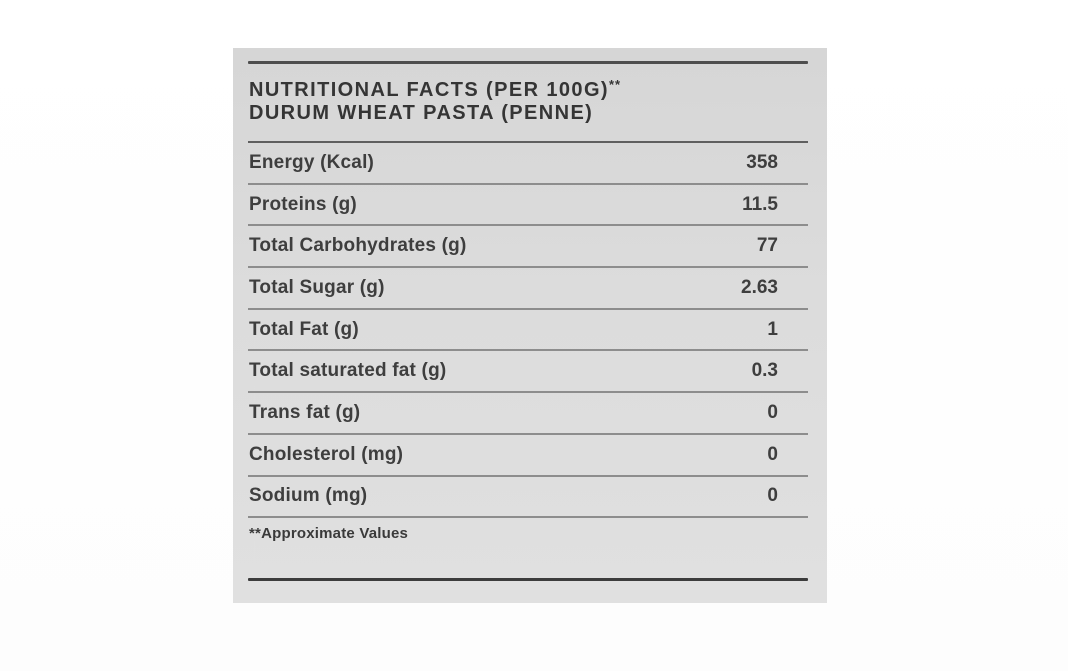 The width and height of the screenshot is (1068, 671). I want to click on nutrient-label: Total Carbohydrates (g), so click(358, 246).